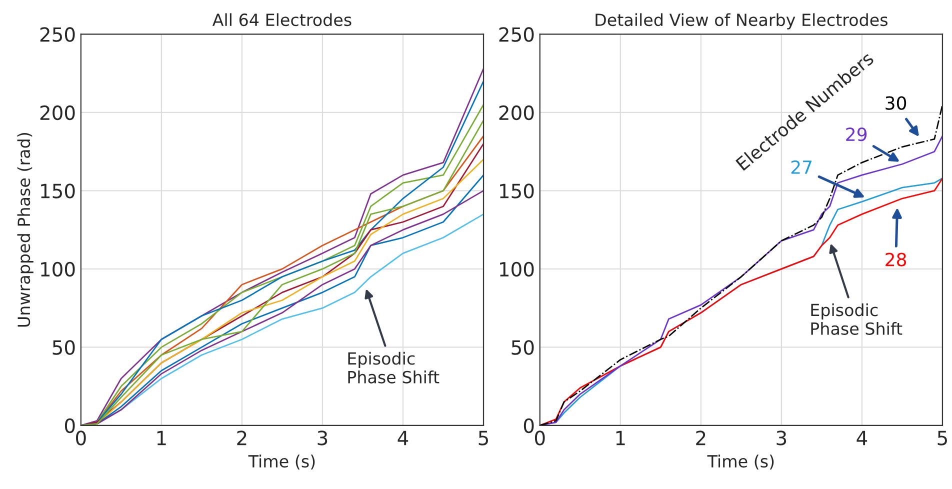 The image size is (952, 489). I want to click on chart-title: All 64 Electrodes, so click(282, 19).